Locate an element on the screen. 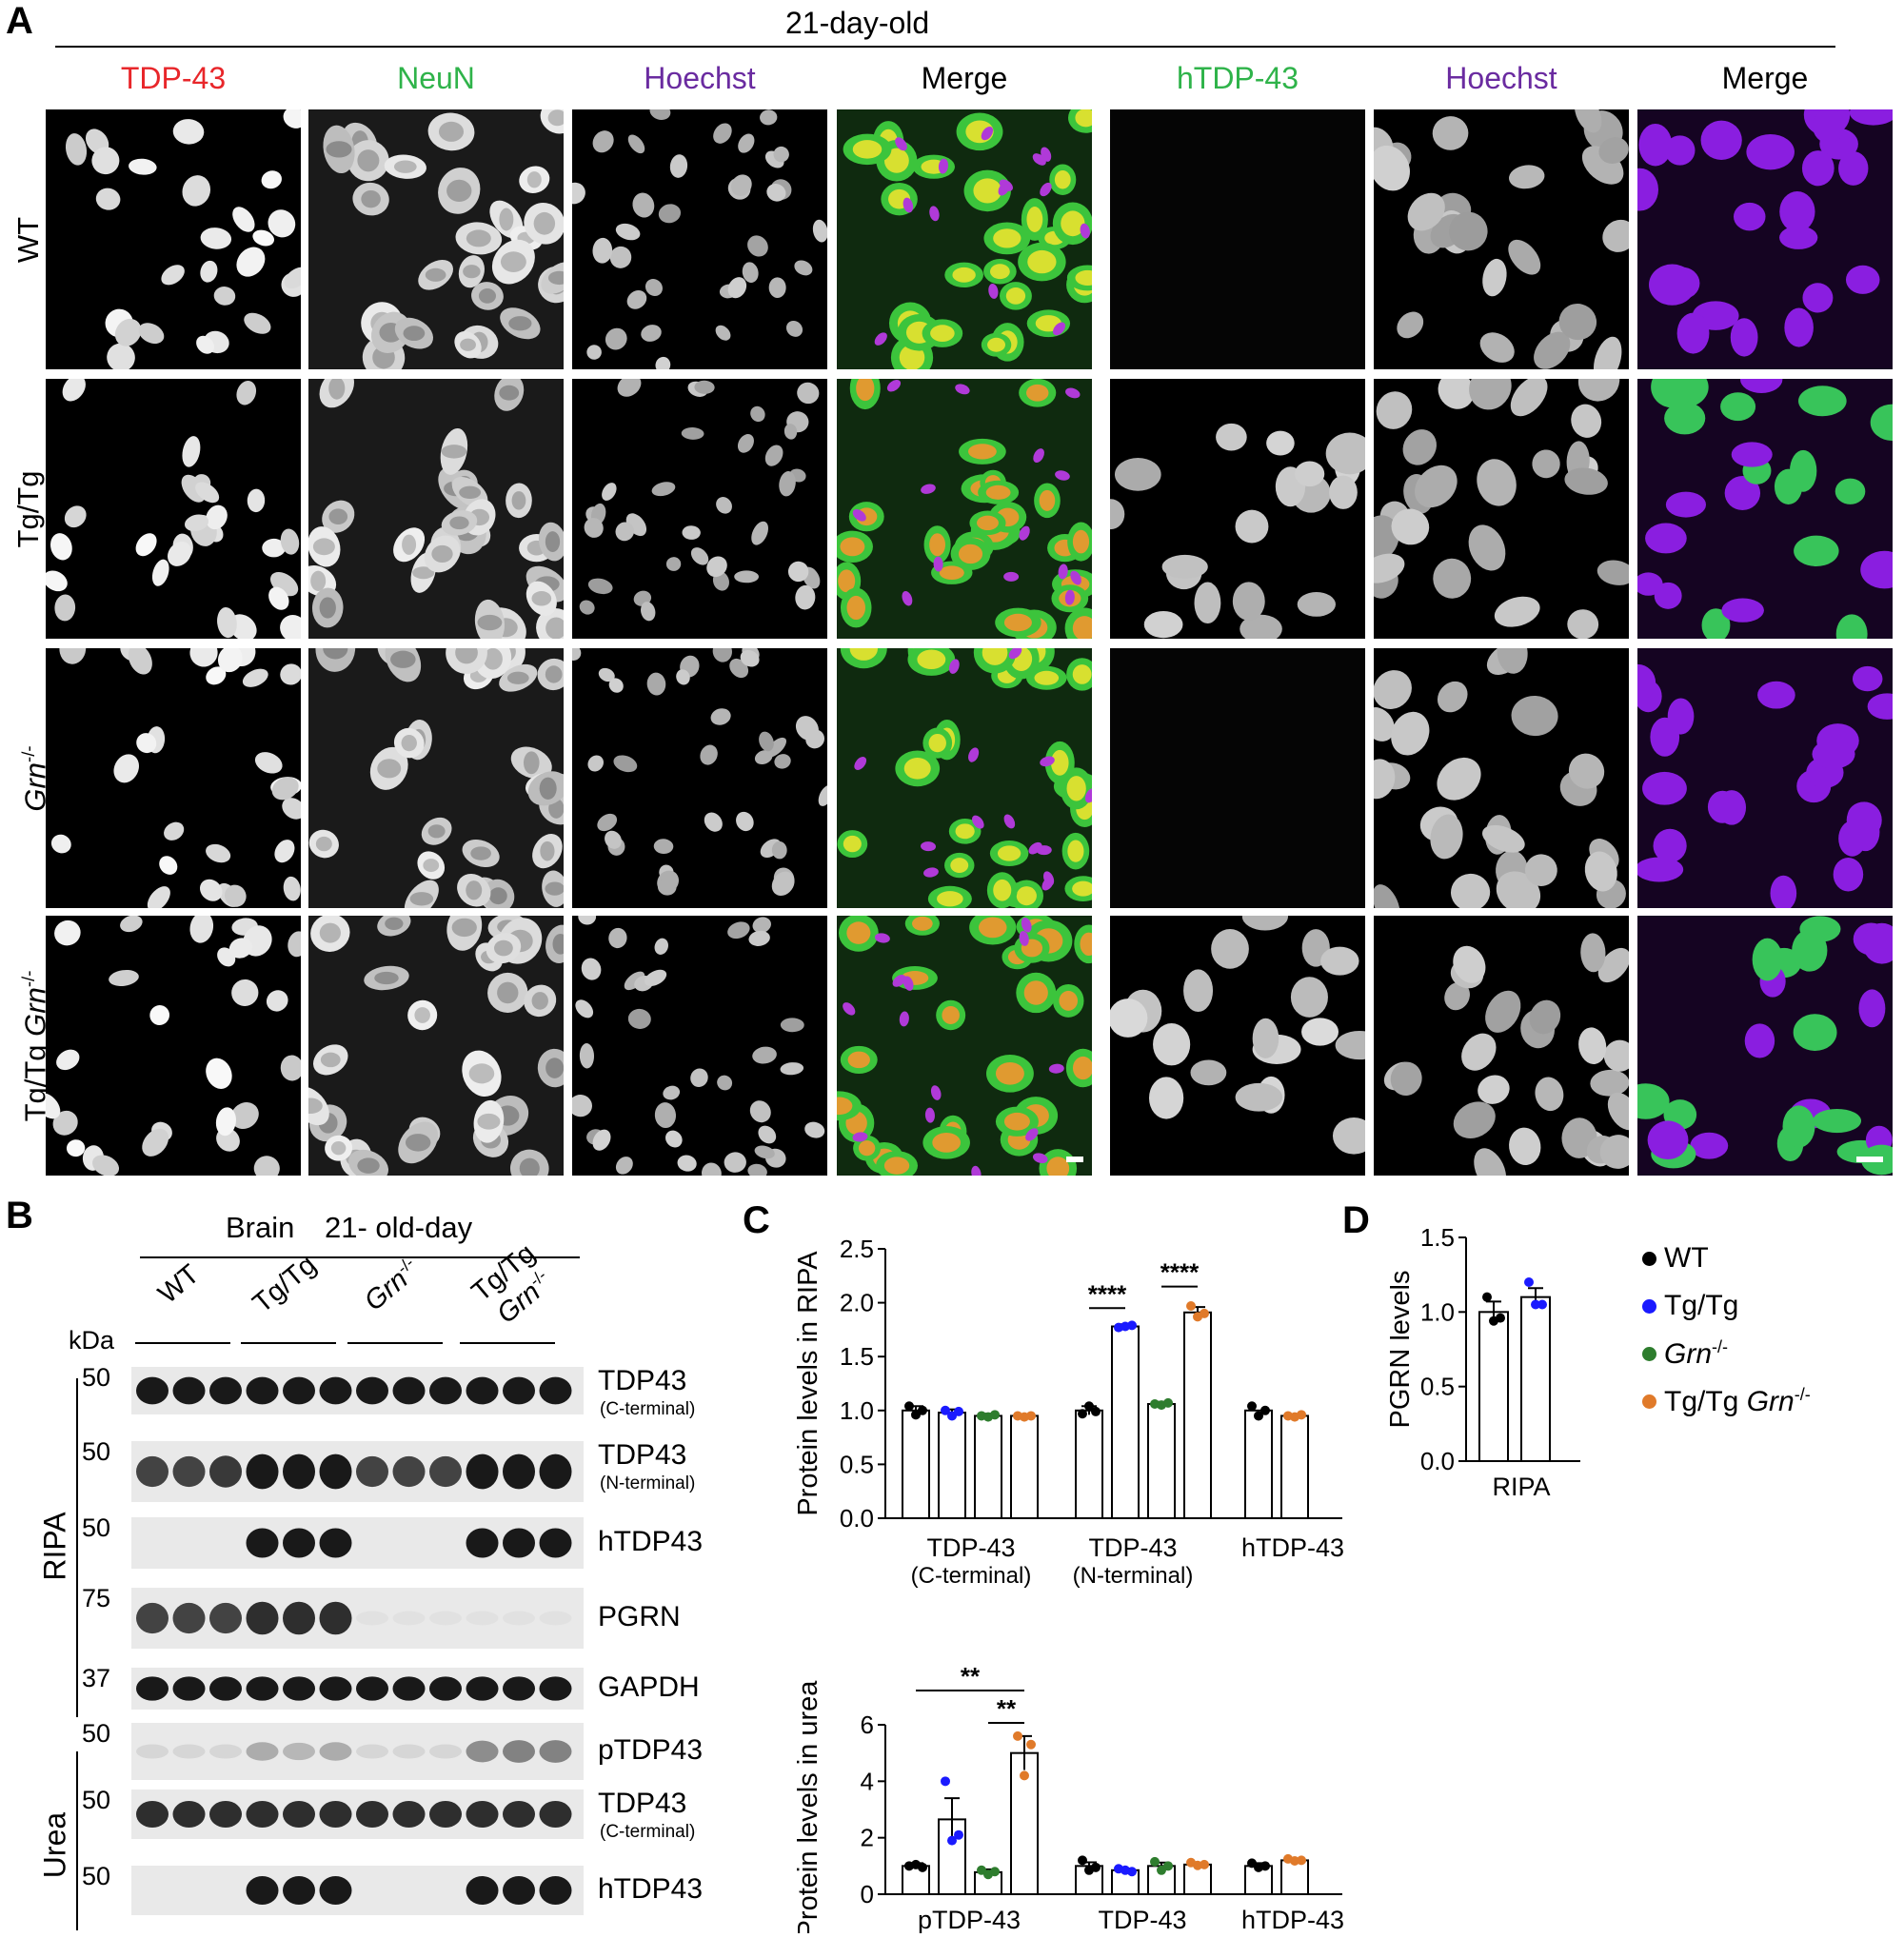  y-axis-label: Protein levels in urea is located at coordinates (808, 1807).